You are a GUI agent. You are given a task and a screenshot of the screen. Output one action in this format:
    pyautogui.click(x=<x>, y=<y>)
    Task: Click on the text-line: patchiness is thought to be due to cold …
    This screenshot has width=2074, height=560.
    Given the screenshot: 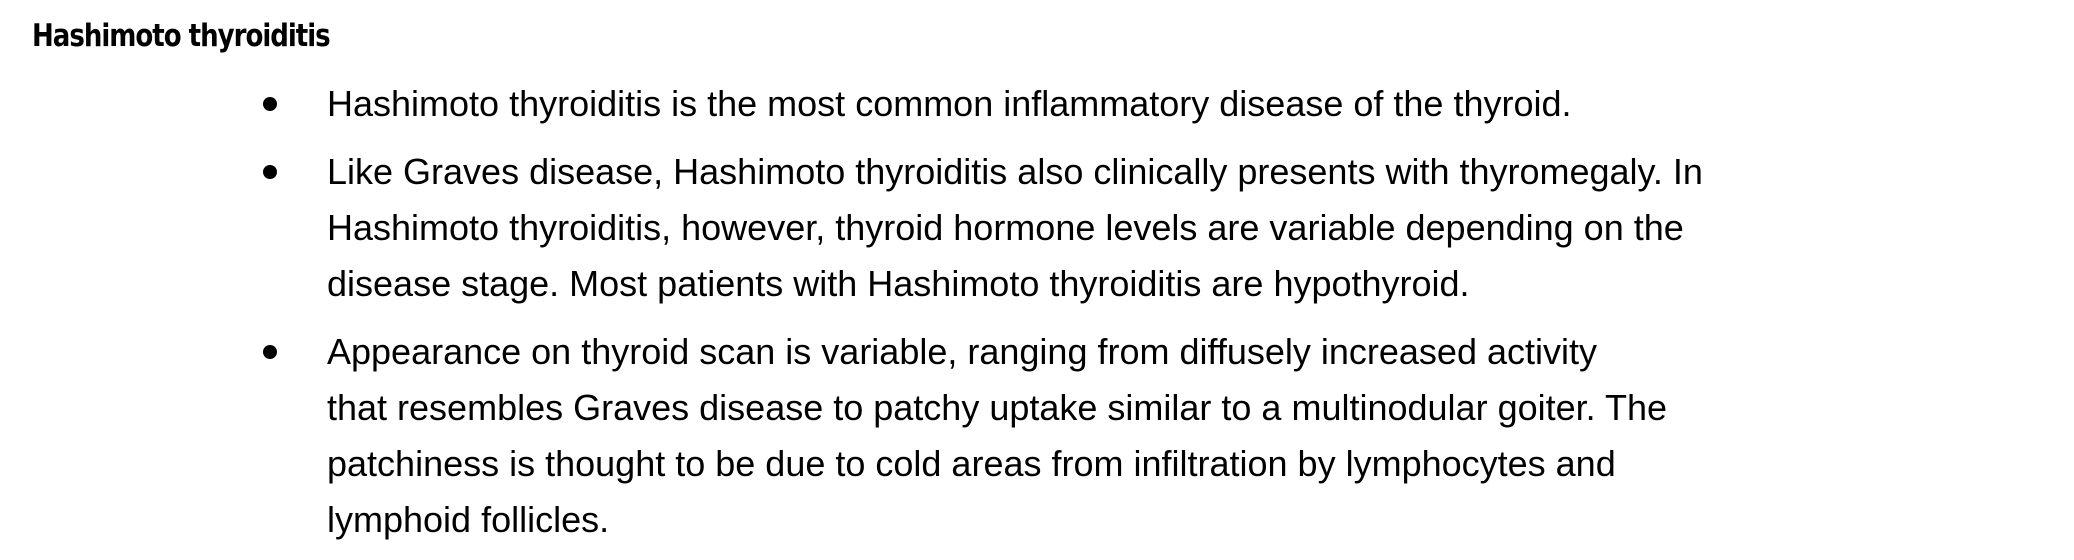 What is the action you would take?
    pyautogui.click(x=971, y=463)
    